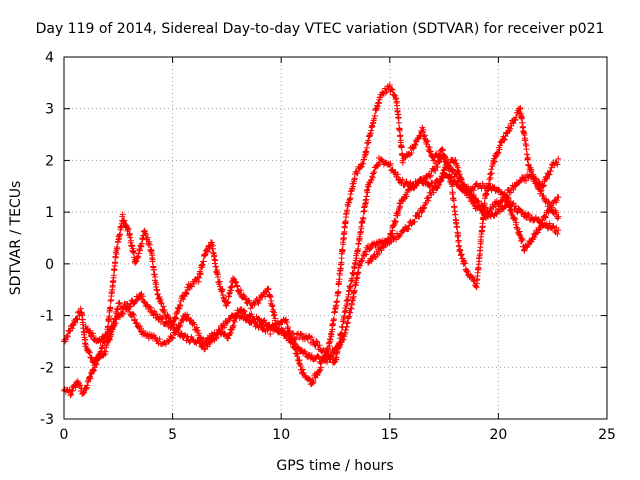  Describe the element at coordinates (49, 161) in the screenshot. I see `y-tick-label: 2` at that location.